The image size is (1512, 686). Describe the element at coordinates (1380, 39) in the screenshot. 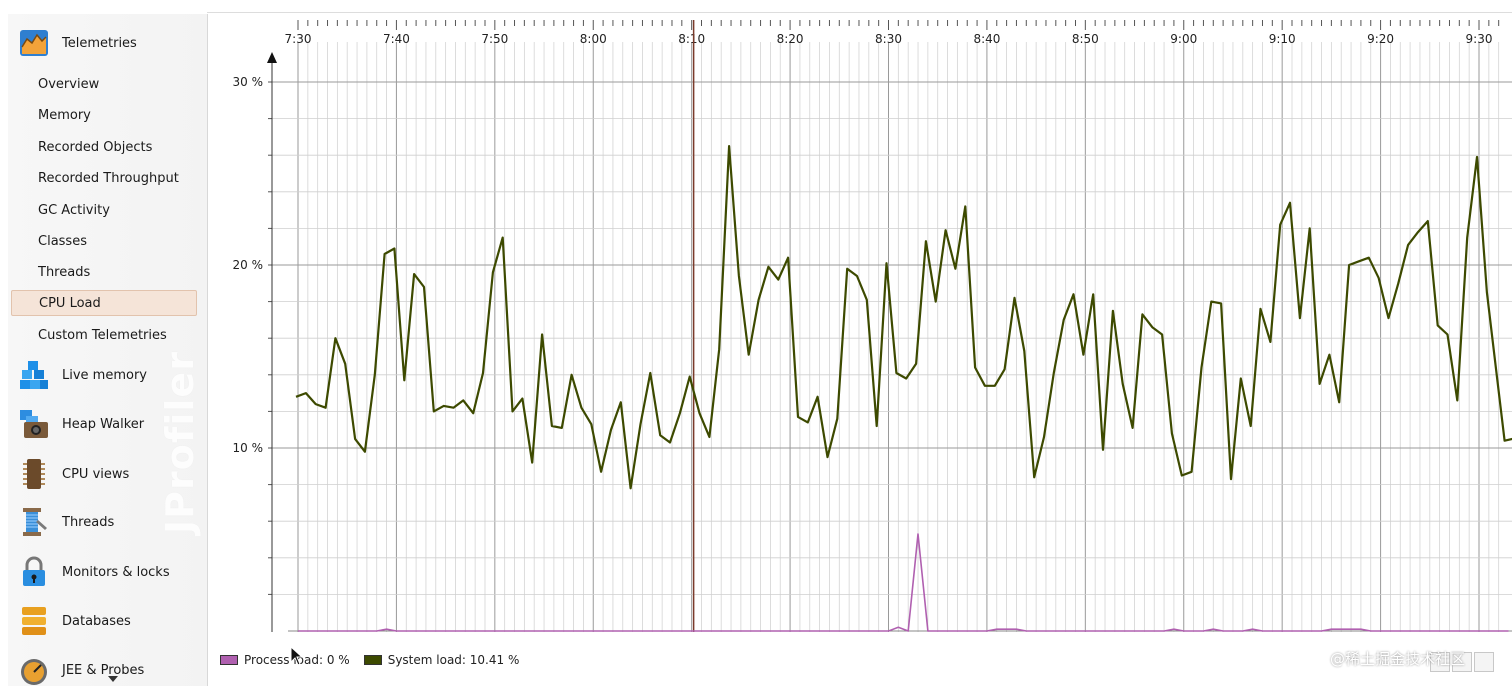

I see `x-tick-label: 9:20` at that location.